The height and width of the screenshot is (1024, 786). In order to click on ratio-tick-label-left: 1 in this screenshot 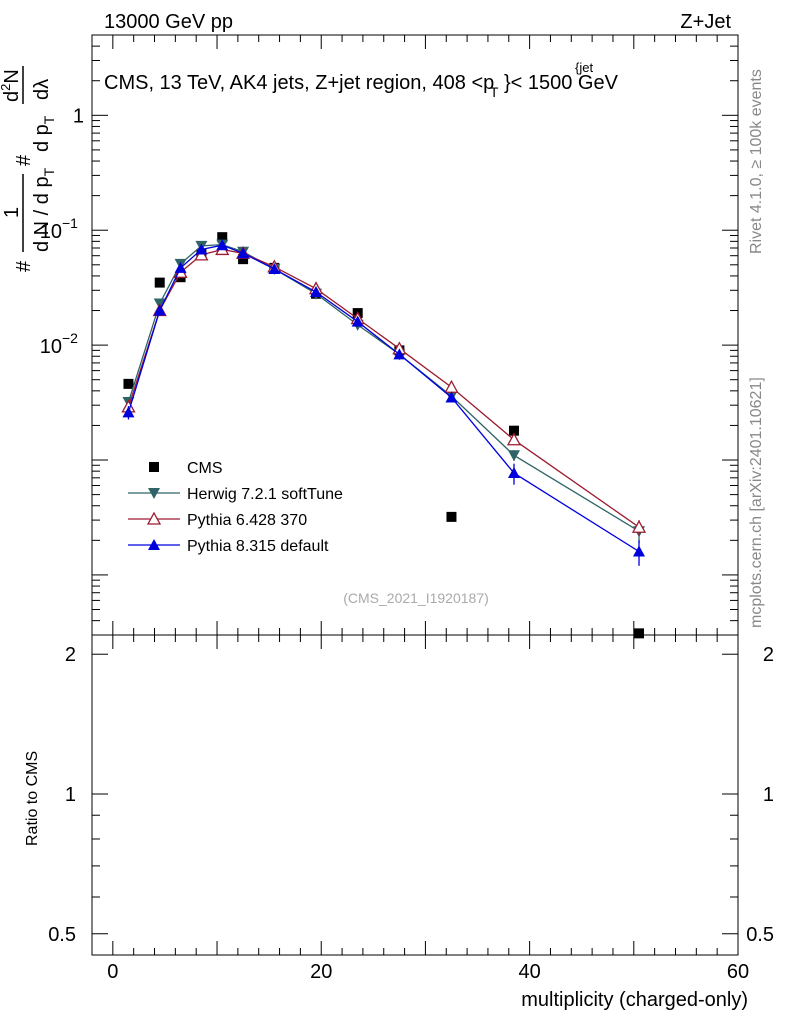, I will do `click(70, 795)`.